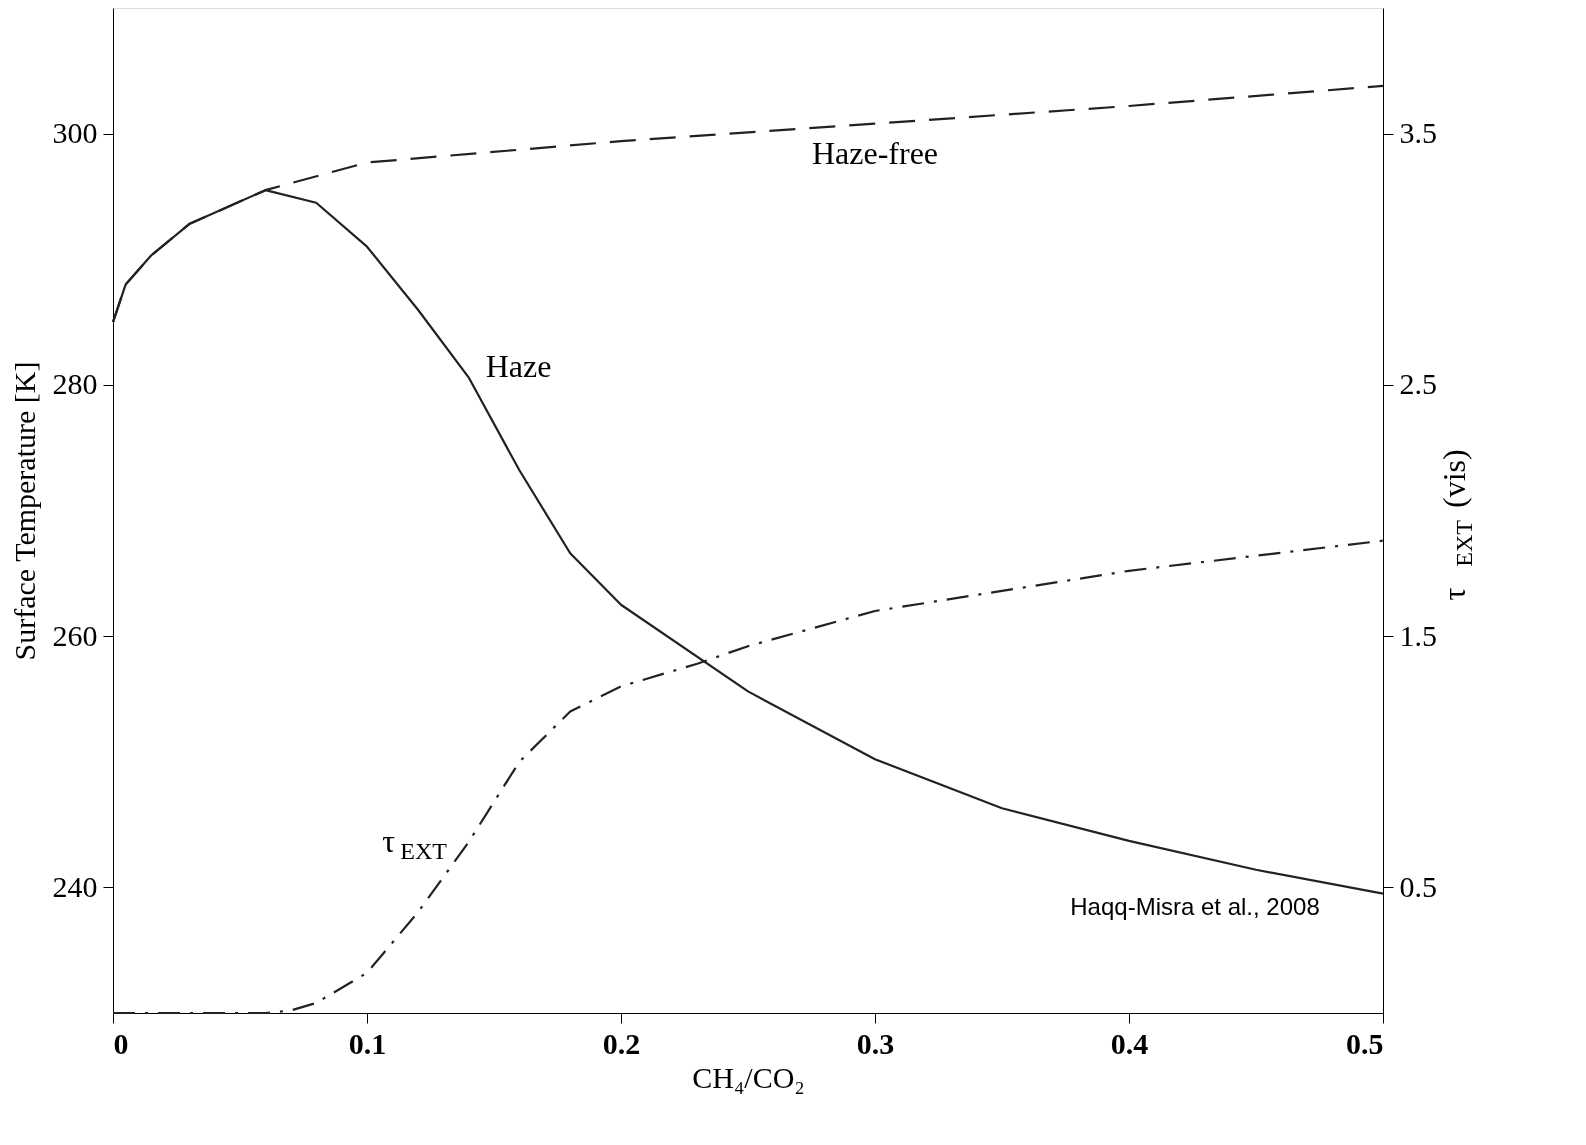  I want to click on x-tick-label: 0.4, so click(1129, 1043).